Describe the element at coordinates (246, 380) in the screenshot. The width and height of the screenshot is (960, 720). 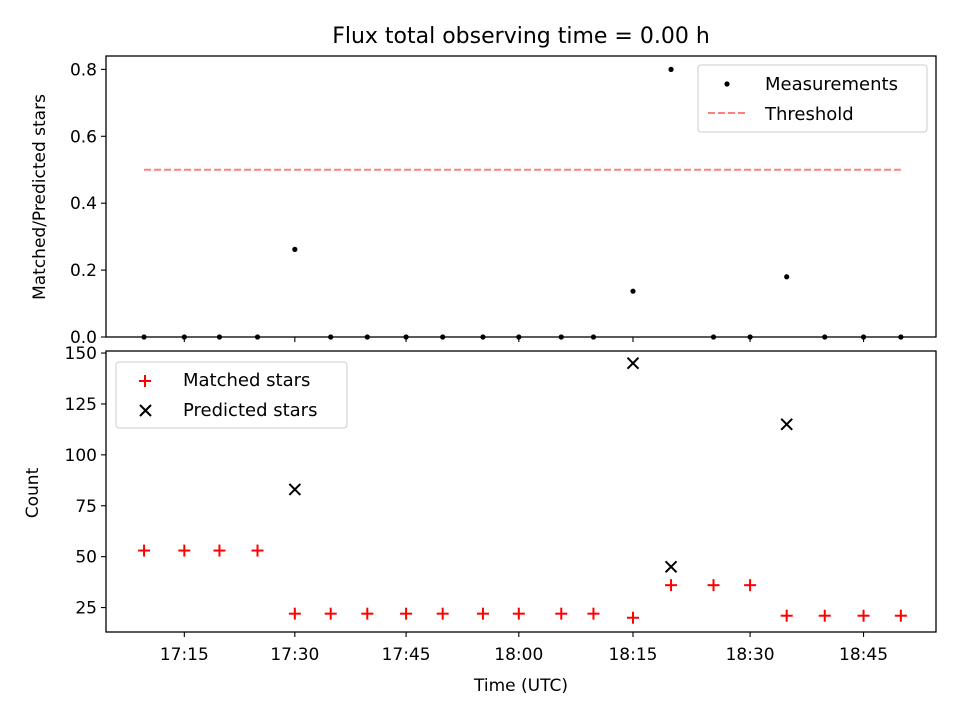
I see `legend-label-matched: Matched stars` at that location.